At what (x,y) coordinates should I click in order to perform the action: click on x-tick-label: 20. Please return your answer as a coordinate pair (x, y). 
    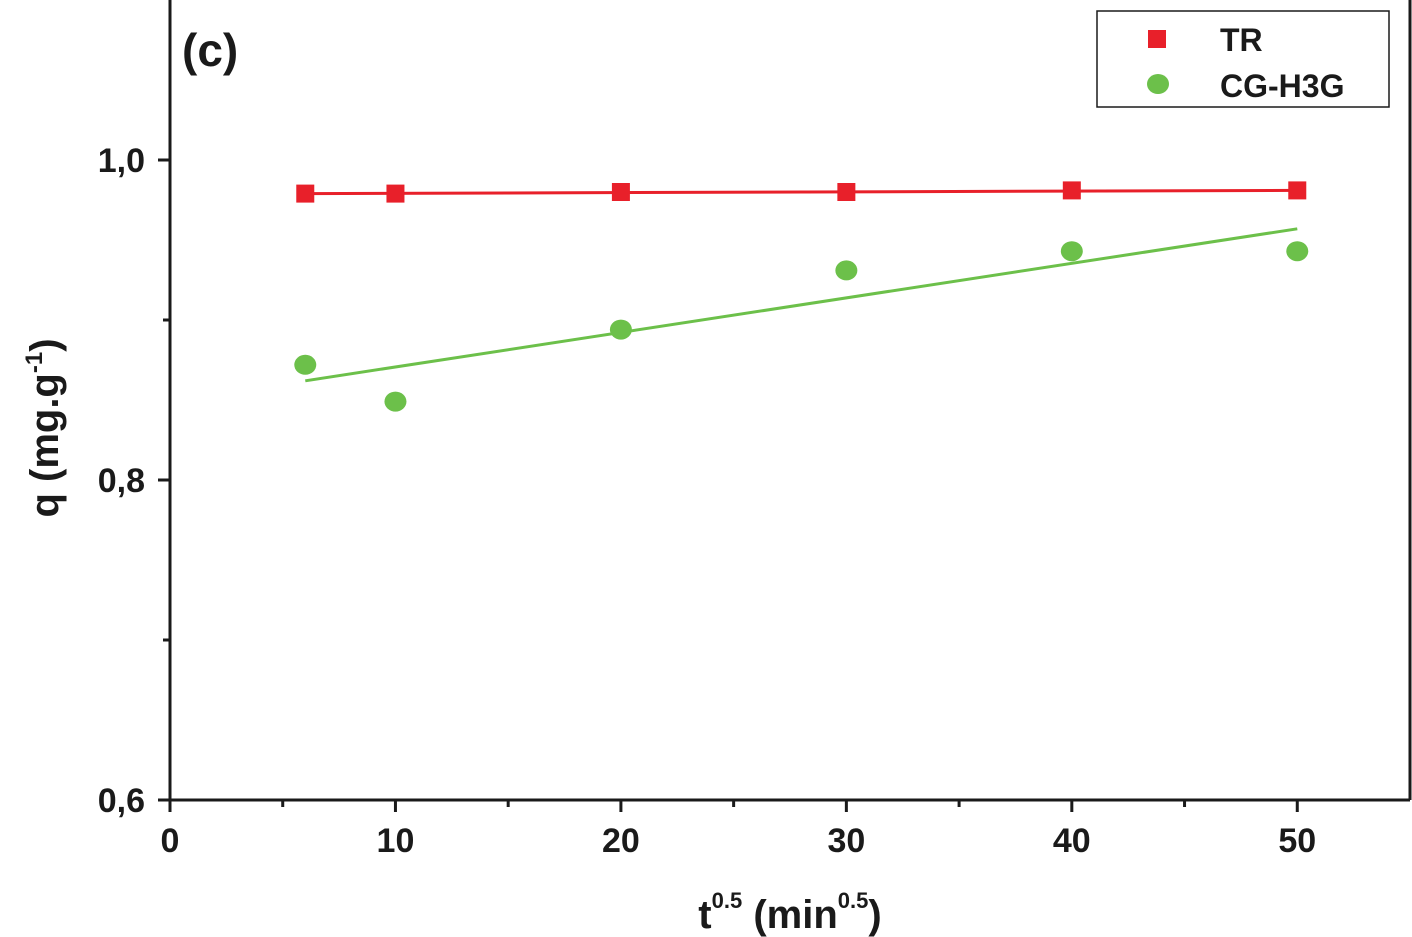
    Looking at the image, I should click on (621, 841).